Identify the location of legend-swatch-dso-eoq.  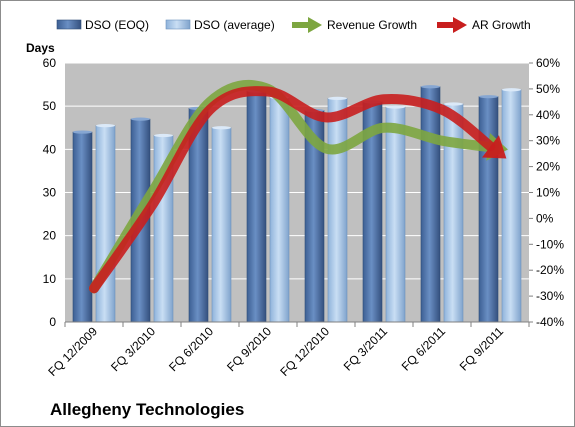
(69, 24).